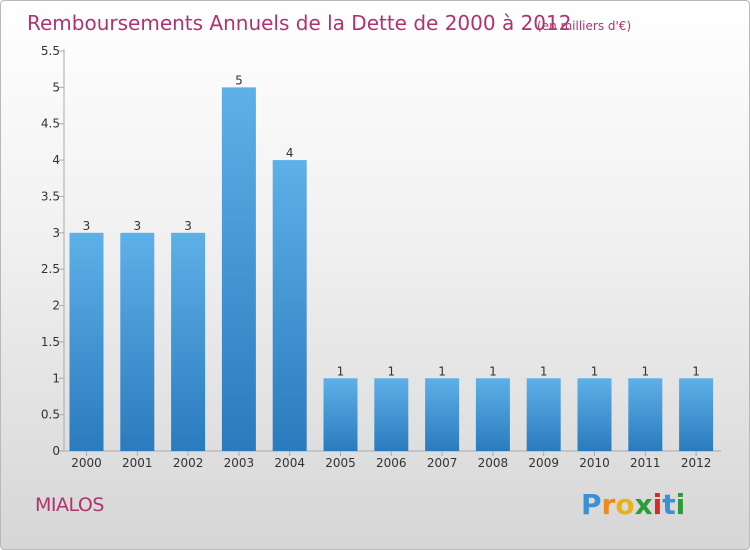  What do you see at coordinates (696, 414) in the screenshot?
I see `bar-2012` at bounding box center [696, 414].